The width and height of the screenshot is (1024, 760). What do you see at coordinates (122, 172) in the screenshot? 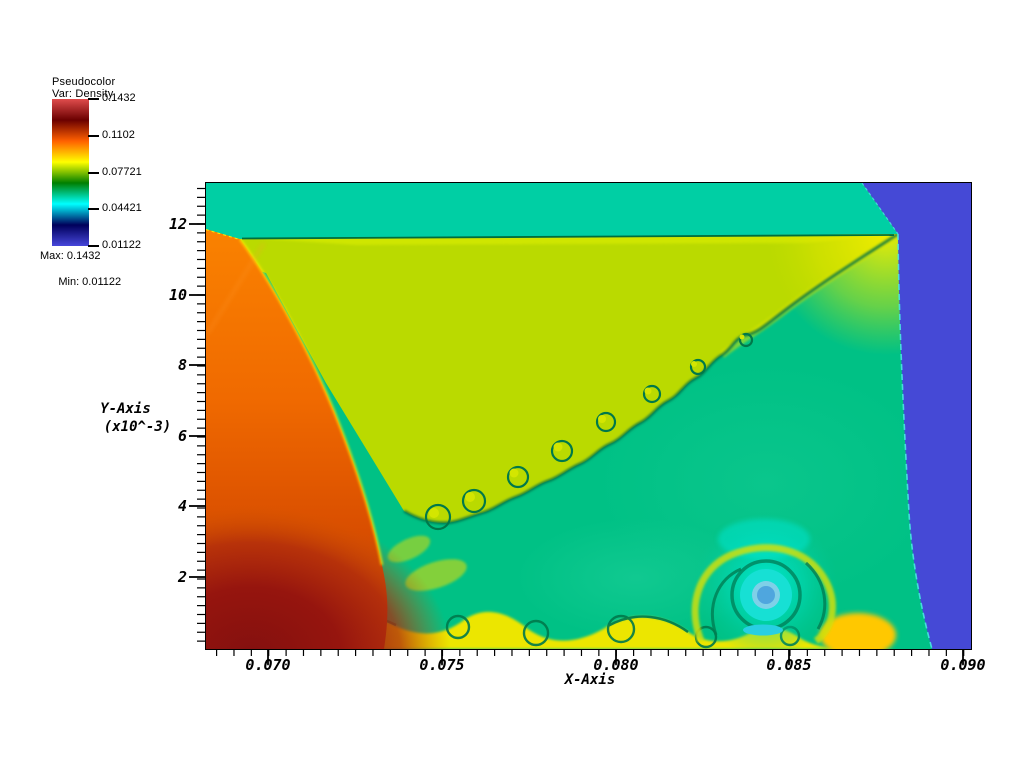
I see `colorbar-tick-label: 0.07721` at bounding box center [122, 172].